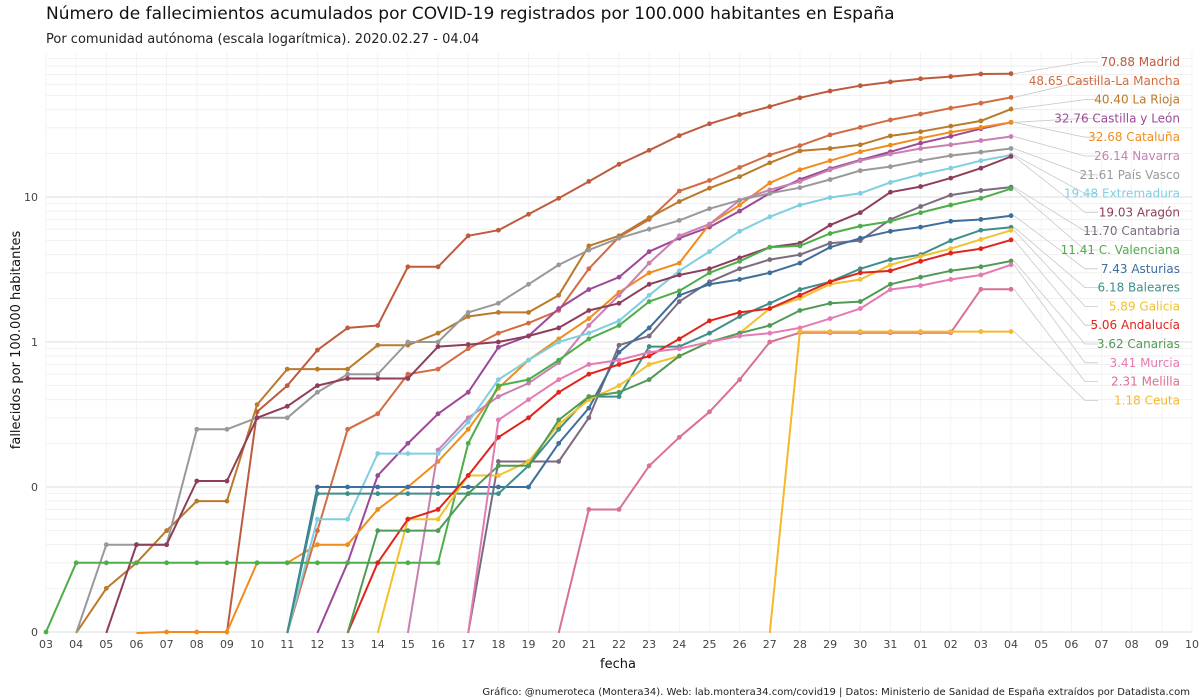 The height and width of the screenshot is (700, 1200). What do you see at coordinates (106, 644) in the screenshot?
I see `x-tick-label: 05` at bounding box center [106, 644].